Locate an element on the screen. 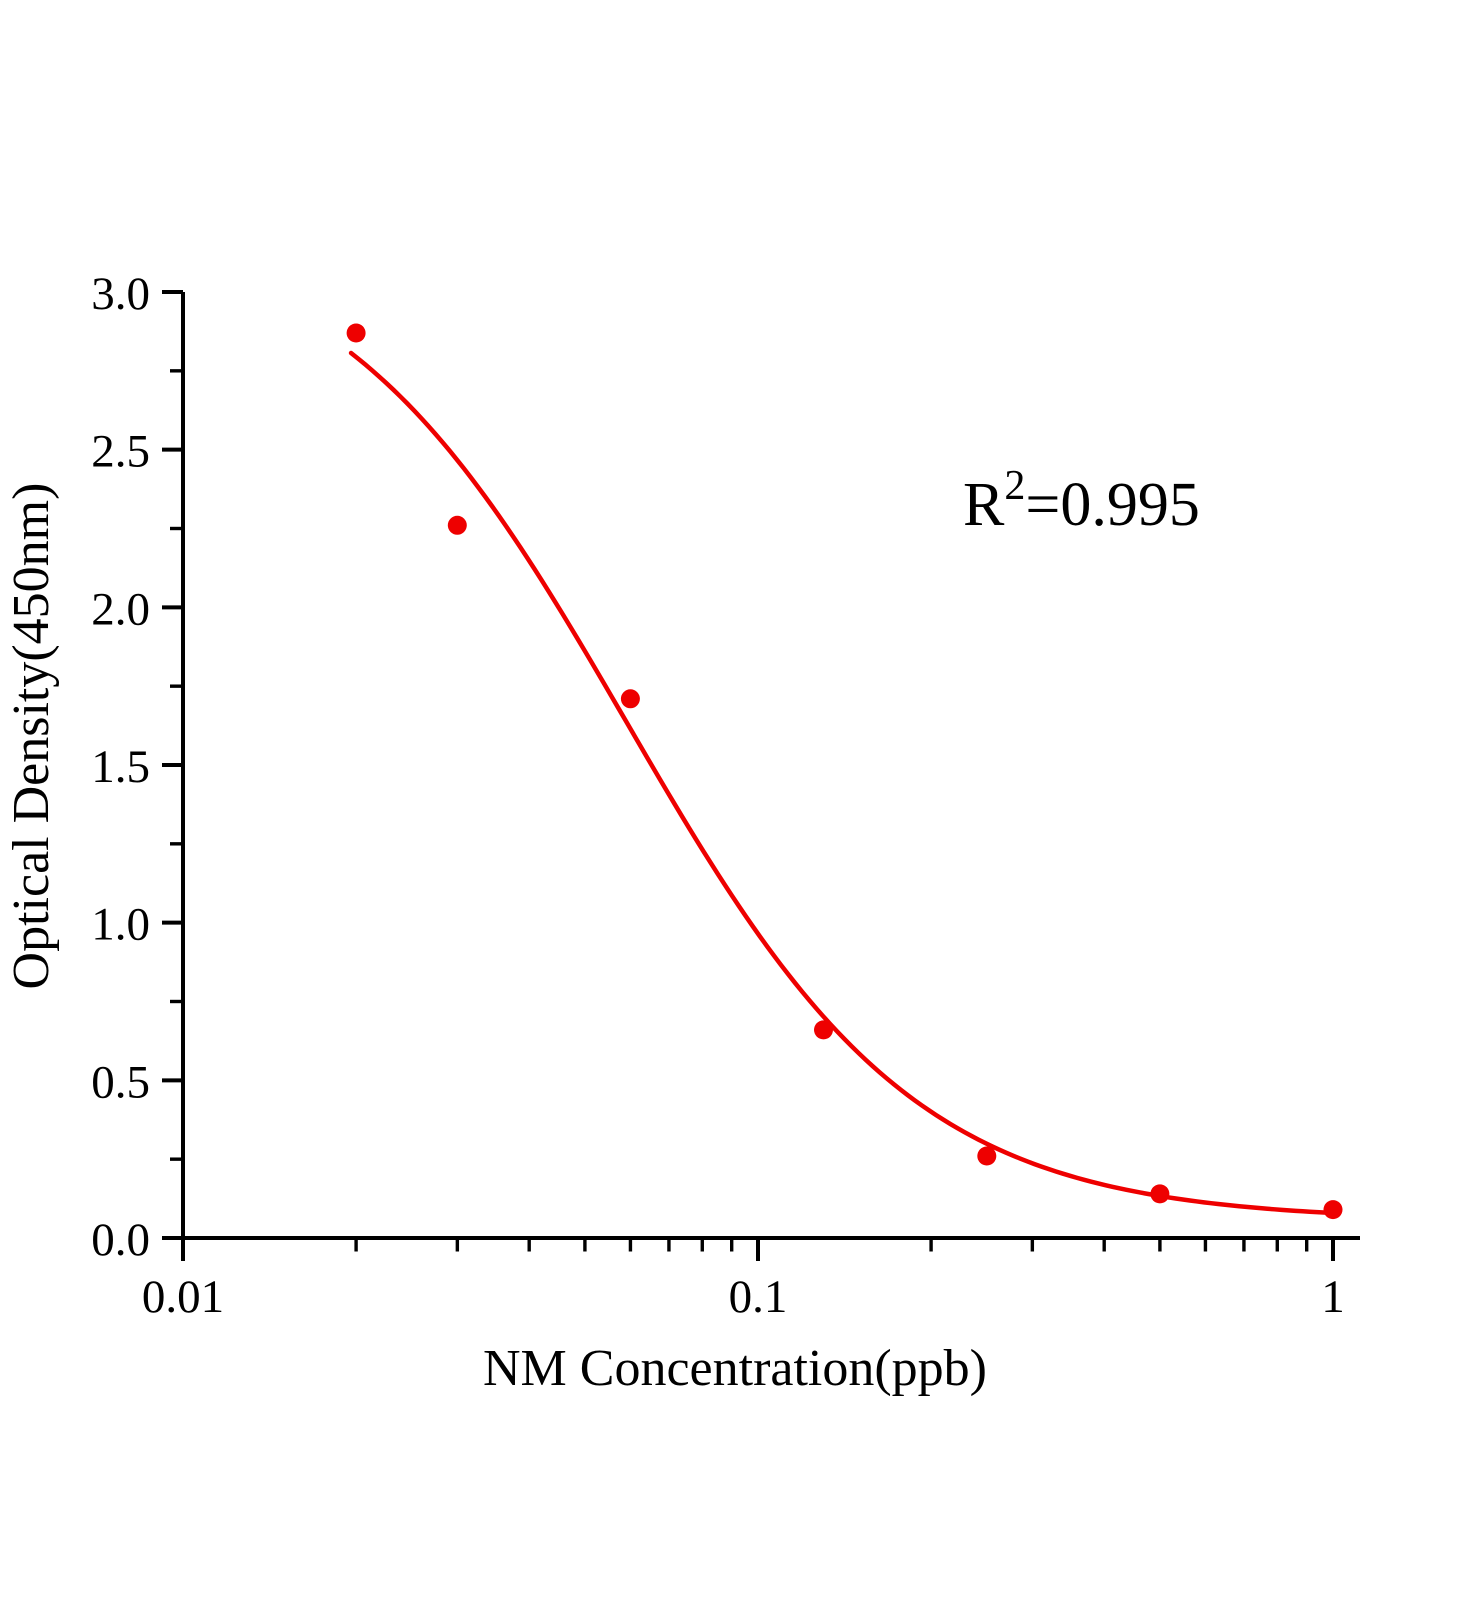  r-squared-value: =0.995 is located at coordinates (1112, 505).